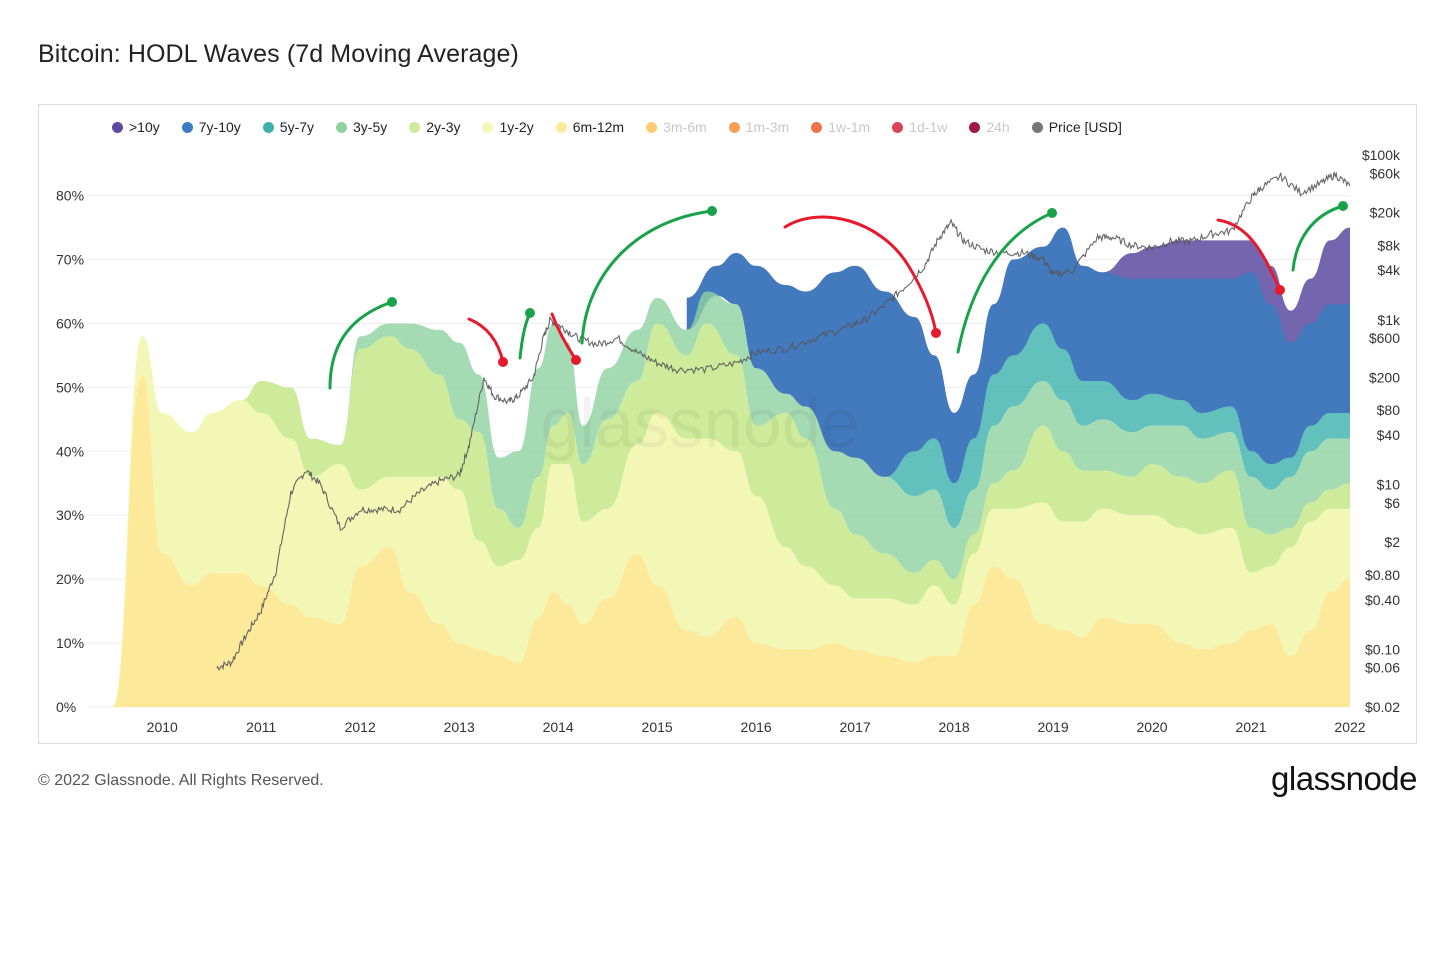 This screenshot has height=971, width=1456. I want to click on legend-item-5: 1y-2y, so click(508, 127).